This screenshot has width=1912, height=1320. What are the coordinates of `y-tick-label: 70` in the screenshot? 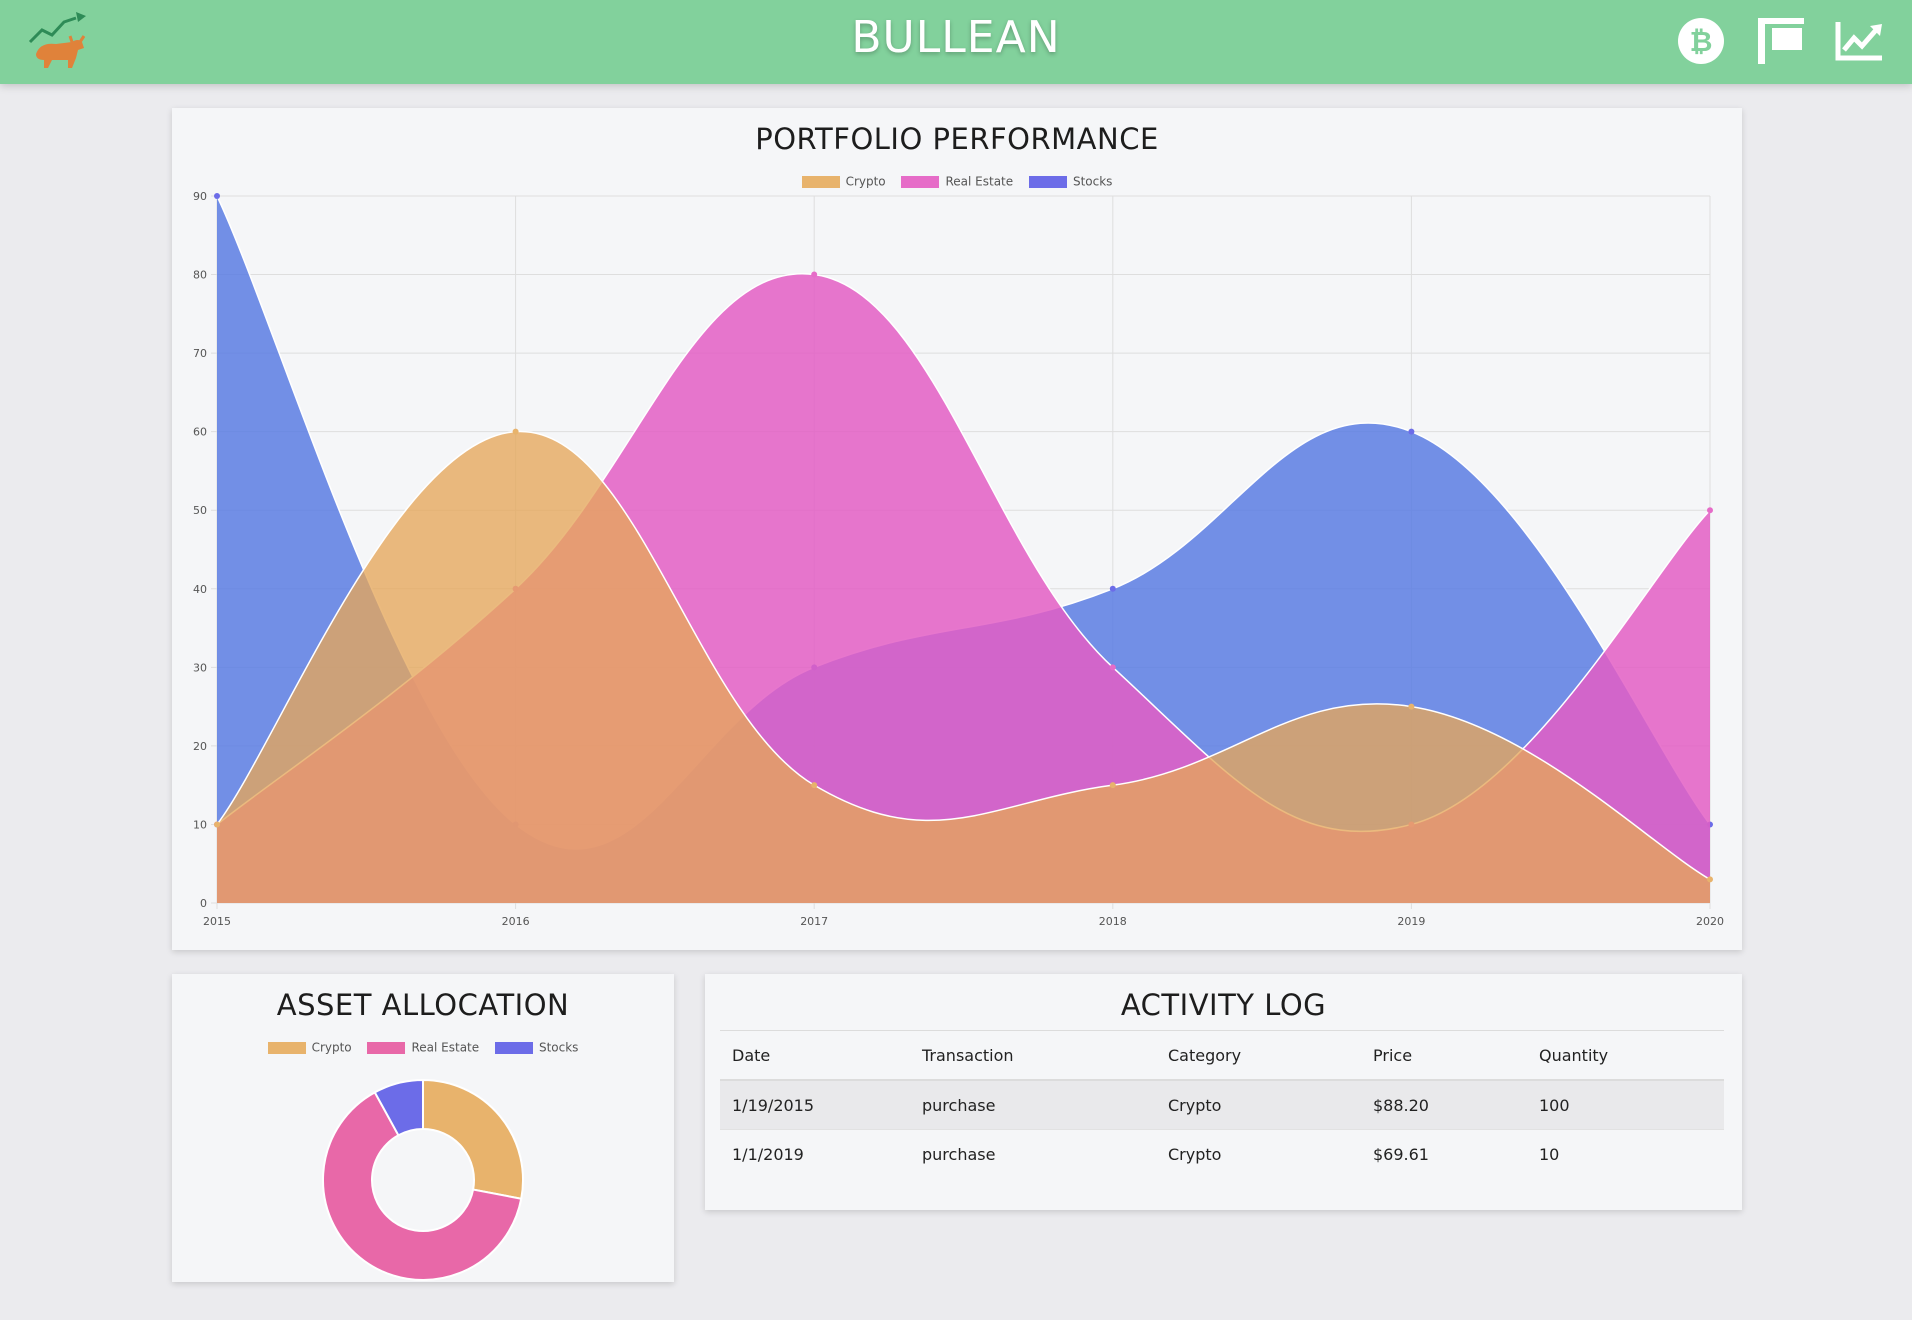 It's located at (200, 353).